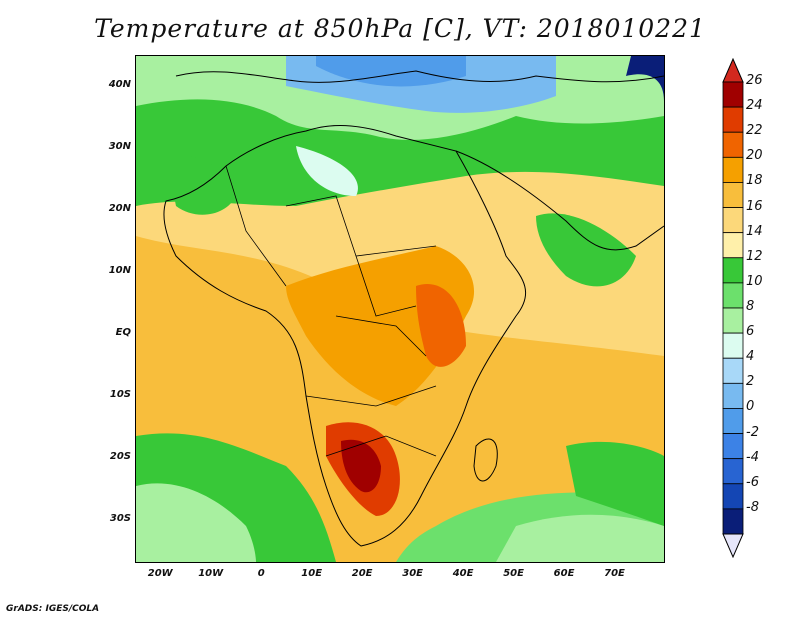 The height and width of the screenshot is (618, 800). What do you see at coordinates (754, 131) in the screenshot?
I see `colorbar-label: 22` at bounding box center [754, 131].